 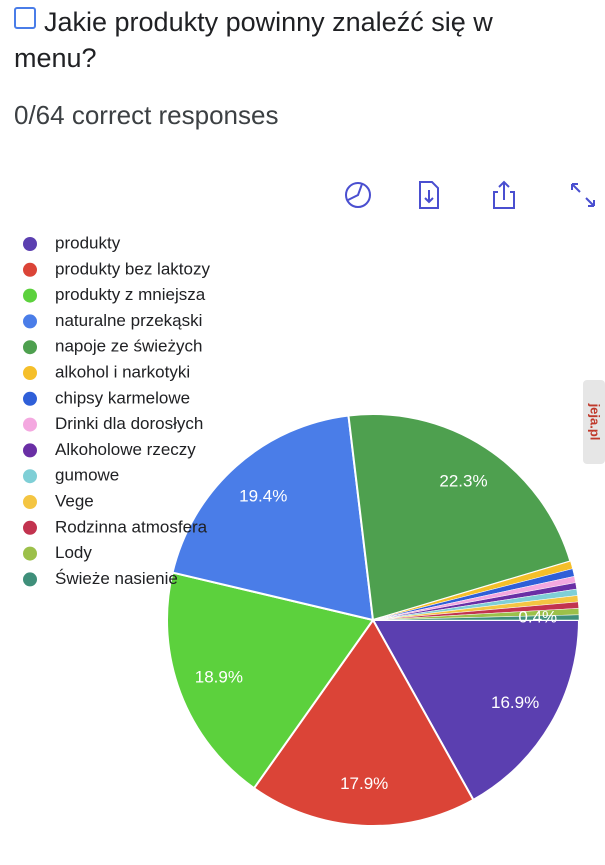 What do you see at coordinates (130, 294) in the screenshot?
I see `legend-label: produkty z mniejsza` at bounding box center [130, 294].